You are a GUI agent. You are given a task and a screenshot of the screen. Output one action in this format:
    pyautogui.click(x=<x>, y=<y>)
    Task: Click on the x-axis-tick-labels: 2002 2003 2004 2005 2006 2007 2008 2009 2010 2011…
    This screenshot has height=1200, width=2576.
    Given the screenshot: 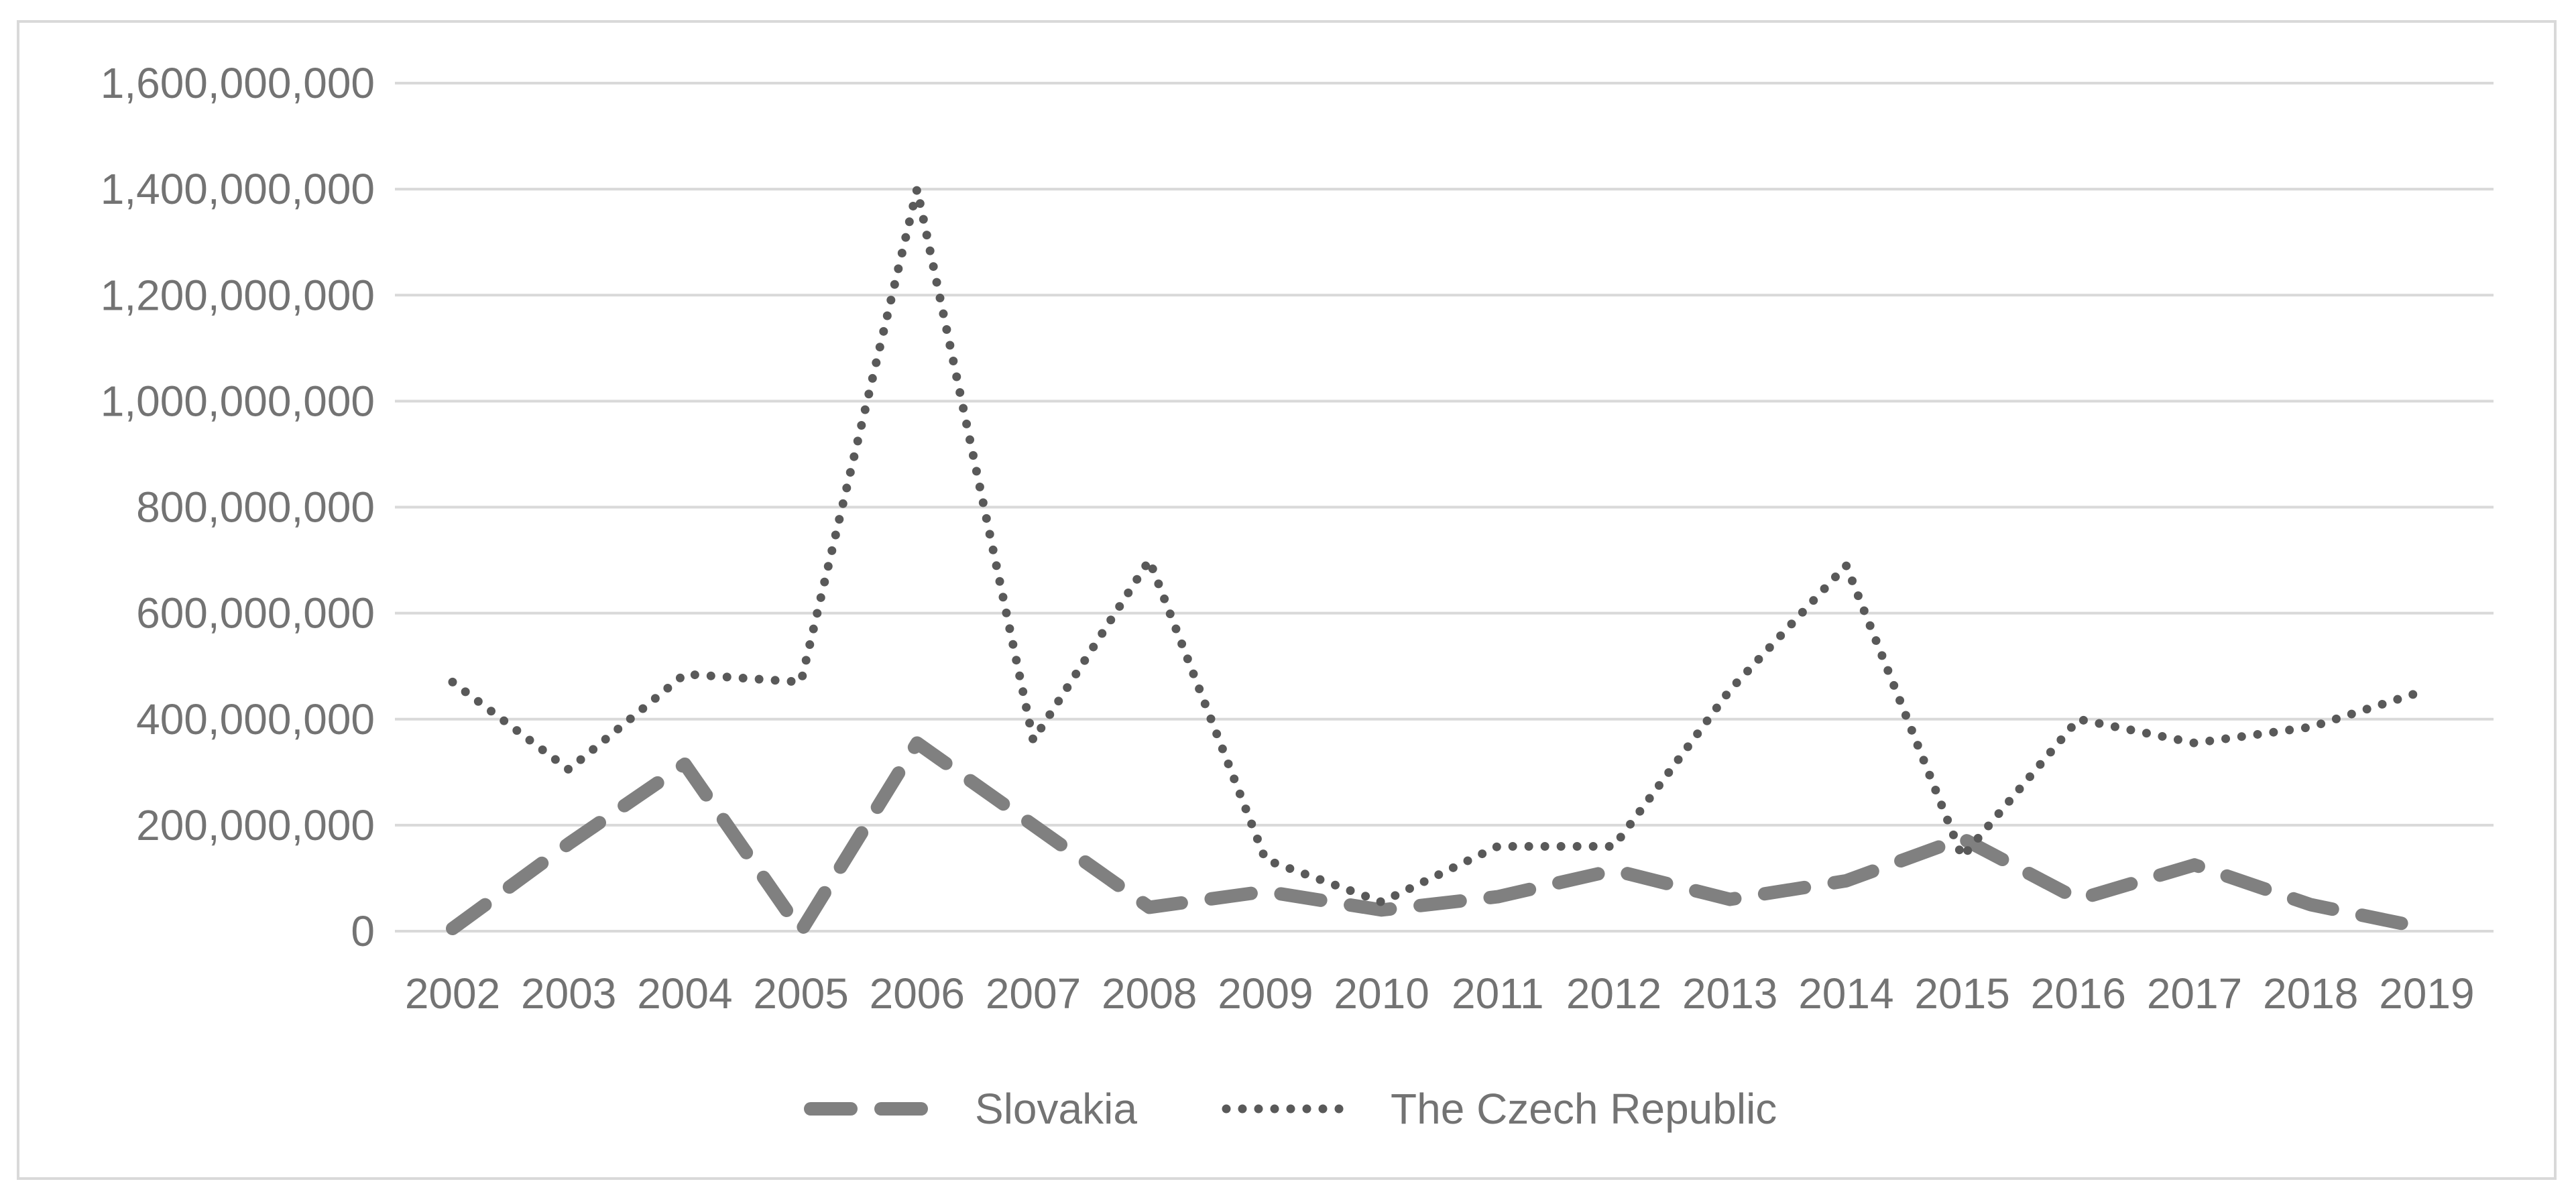 What is the action you would take?
    pyautogui.click(x=1440, y=993)
    